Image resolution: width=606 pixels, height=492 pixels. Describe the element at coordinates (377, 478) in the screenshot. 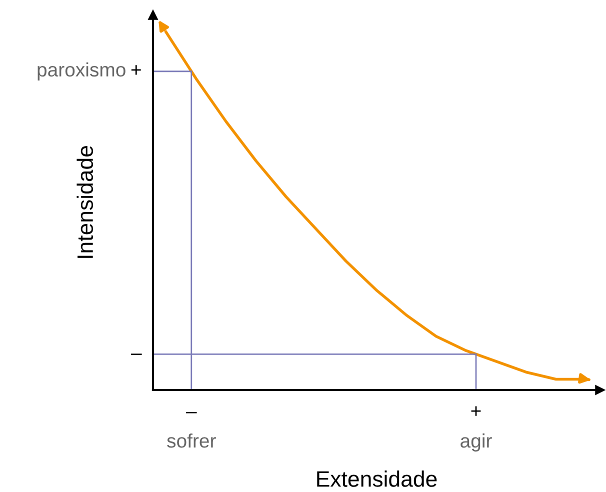

I see `x-axis-title: Extensidade` at that location.